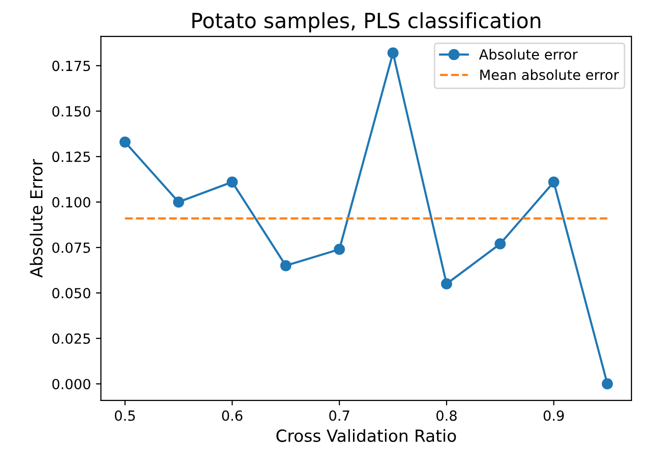 Image resolution: width=651 pixels, height=455 pixels. I want to click on chart-title: Potato samples, PLS classification, so click(366, 22).